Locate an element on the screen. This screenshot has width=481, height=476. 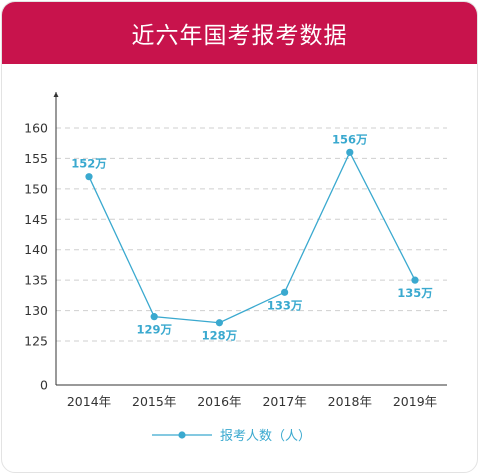
y-tick-label: 0 is located at coordinates (44, 385).